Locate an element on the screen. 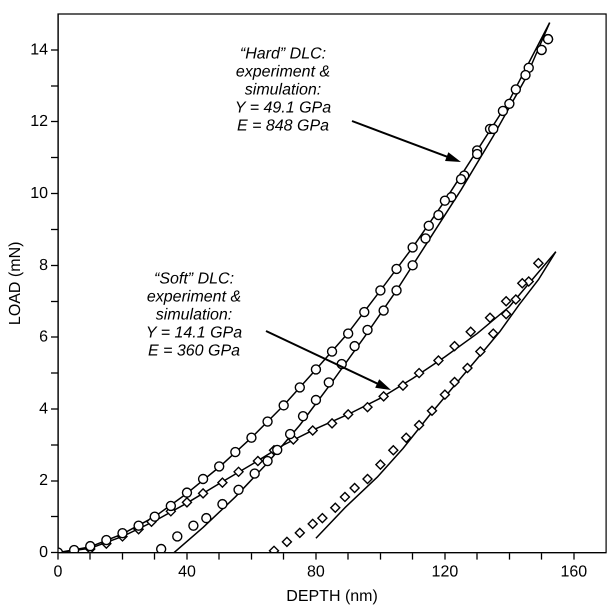  y-tick-label: 14 is located at coordinates (39, 49).